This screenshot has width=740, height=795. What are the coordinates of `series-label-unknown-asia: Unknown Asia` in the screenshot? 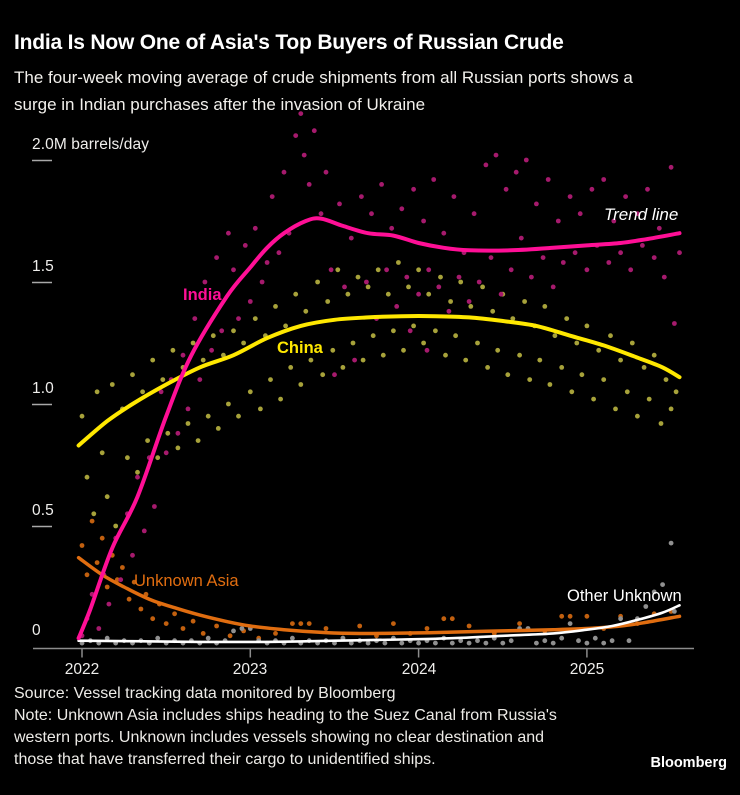 It's located at (186, 581).